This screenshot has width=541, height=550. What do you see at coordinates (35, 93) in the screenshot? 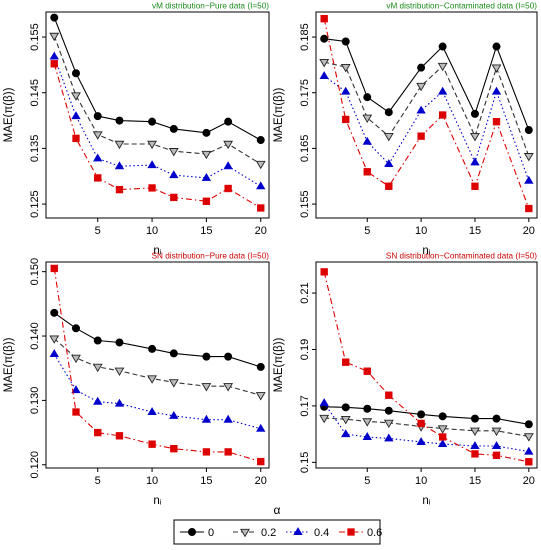
I see `y-tick-label: 0.145` at bounding box center [35, 93].